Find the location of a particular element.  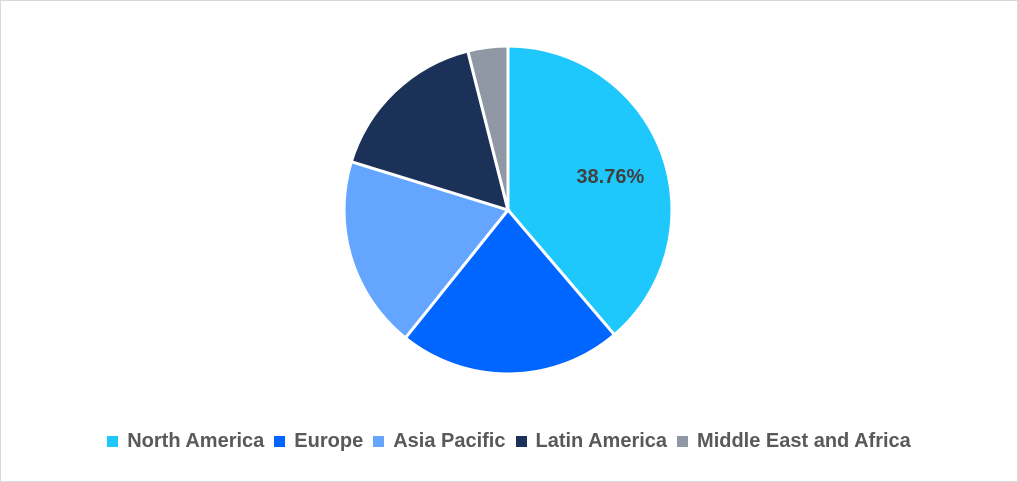

pie-slice-europe is located at coordinates (510, 291).